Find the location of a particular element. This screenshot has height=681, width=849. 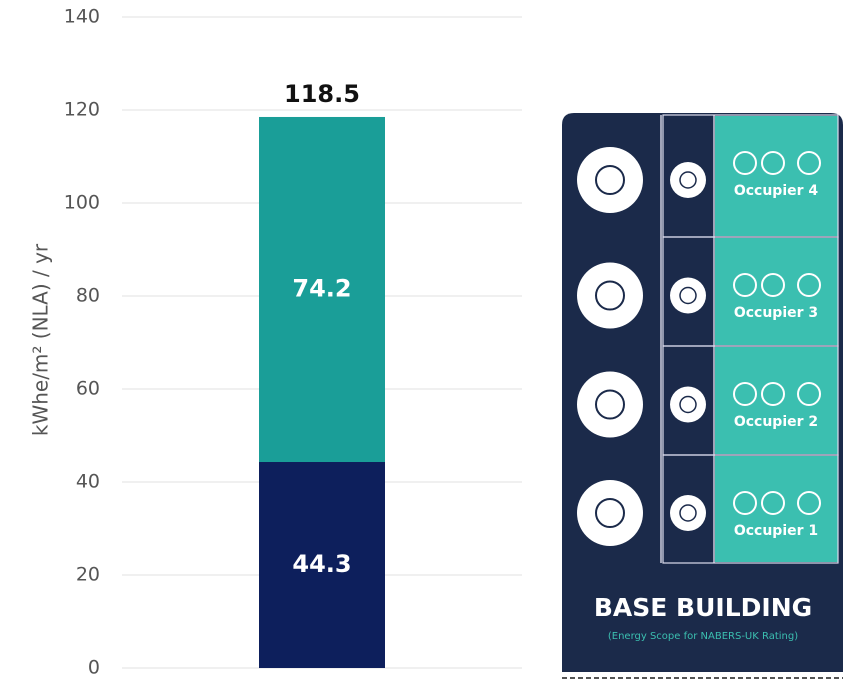

y-tick-label: 80 is located at coordinates (88, 296).